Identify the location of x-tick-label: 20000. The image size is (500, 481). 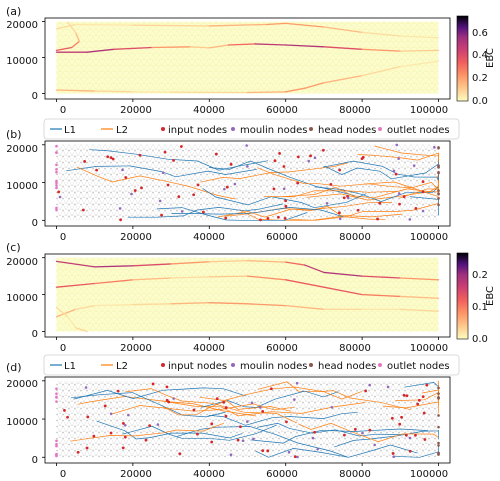
(136, 348).